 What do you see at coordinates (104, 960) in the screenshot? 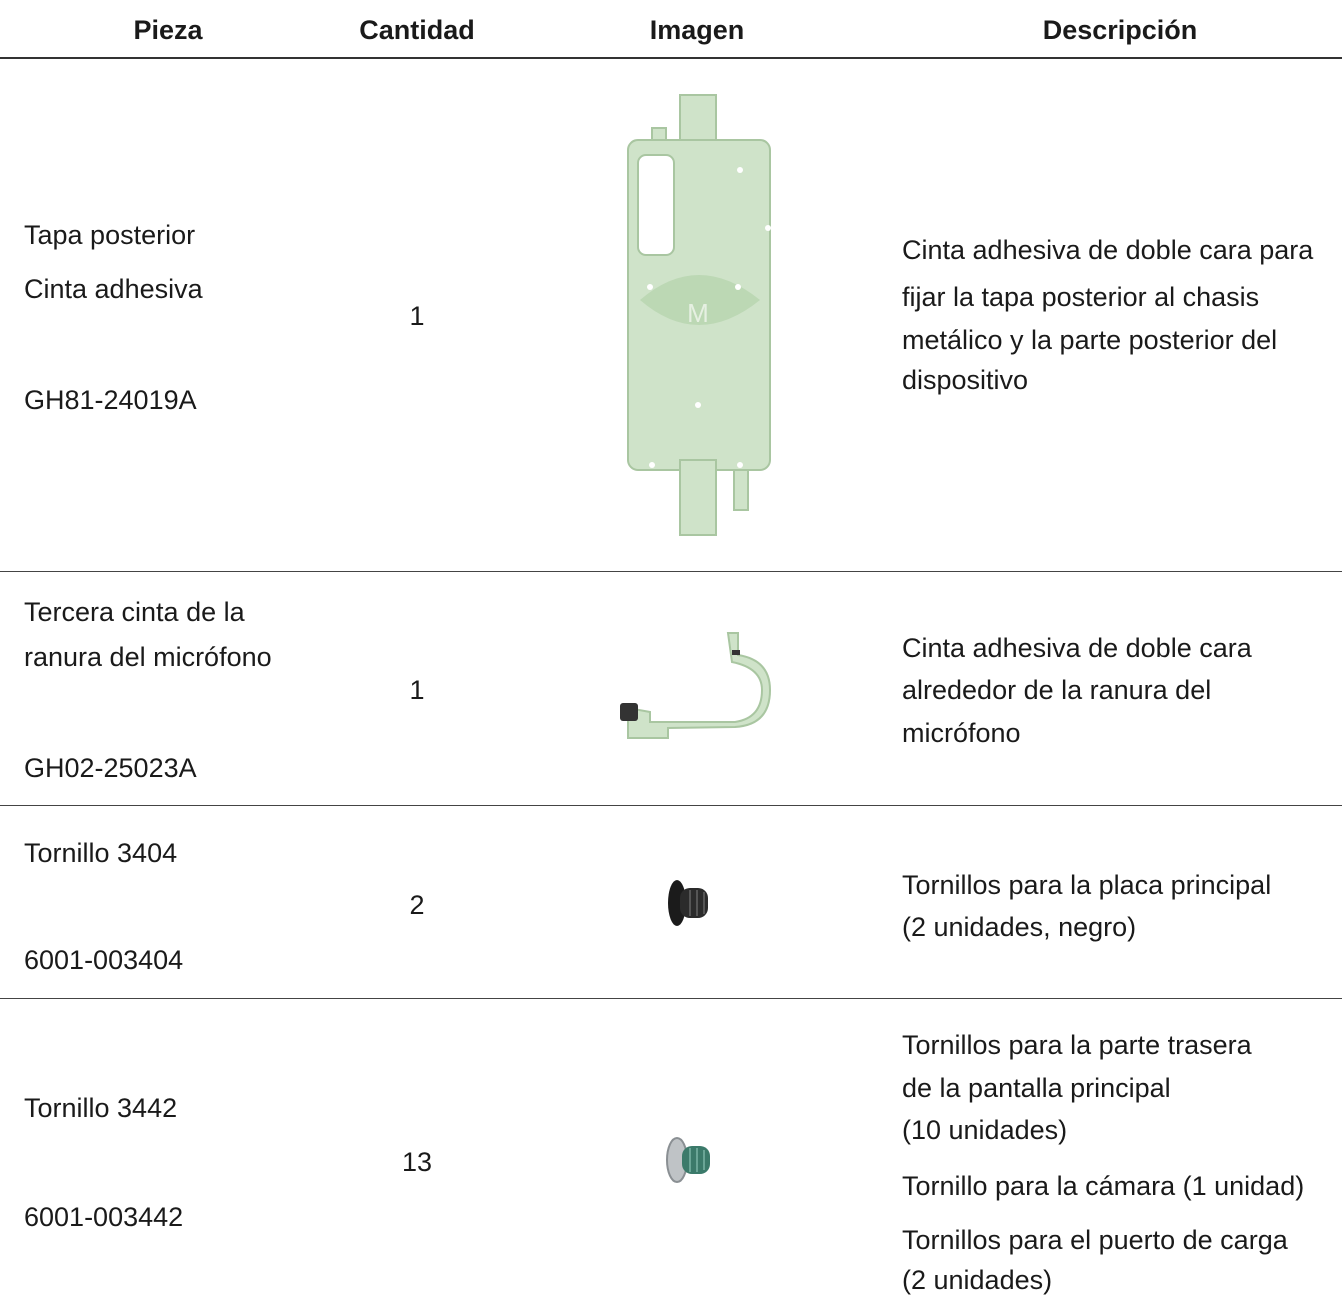
I see `part-code: 6001-003404` at bounding box center [104, 960].